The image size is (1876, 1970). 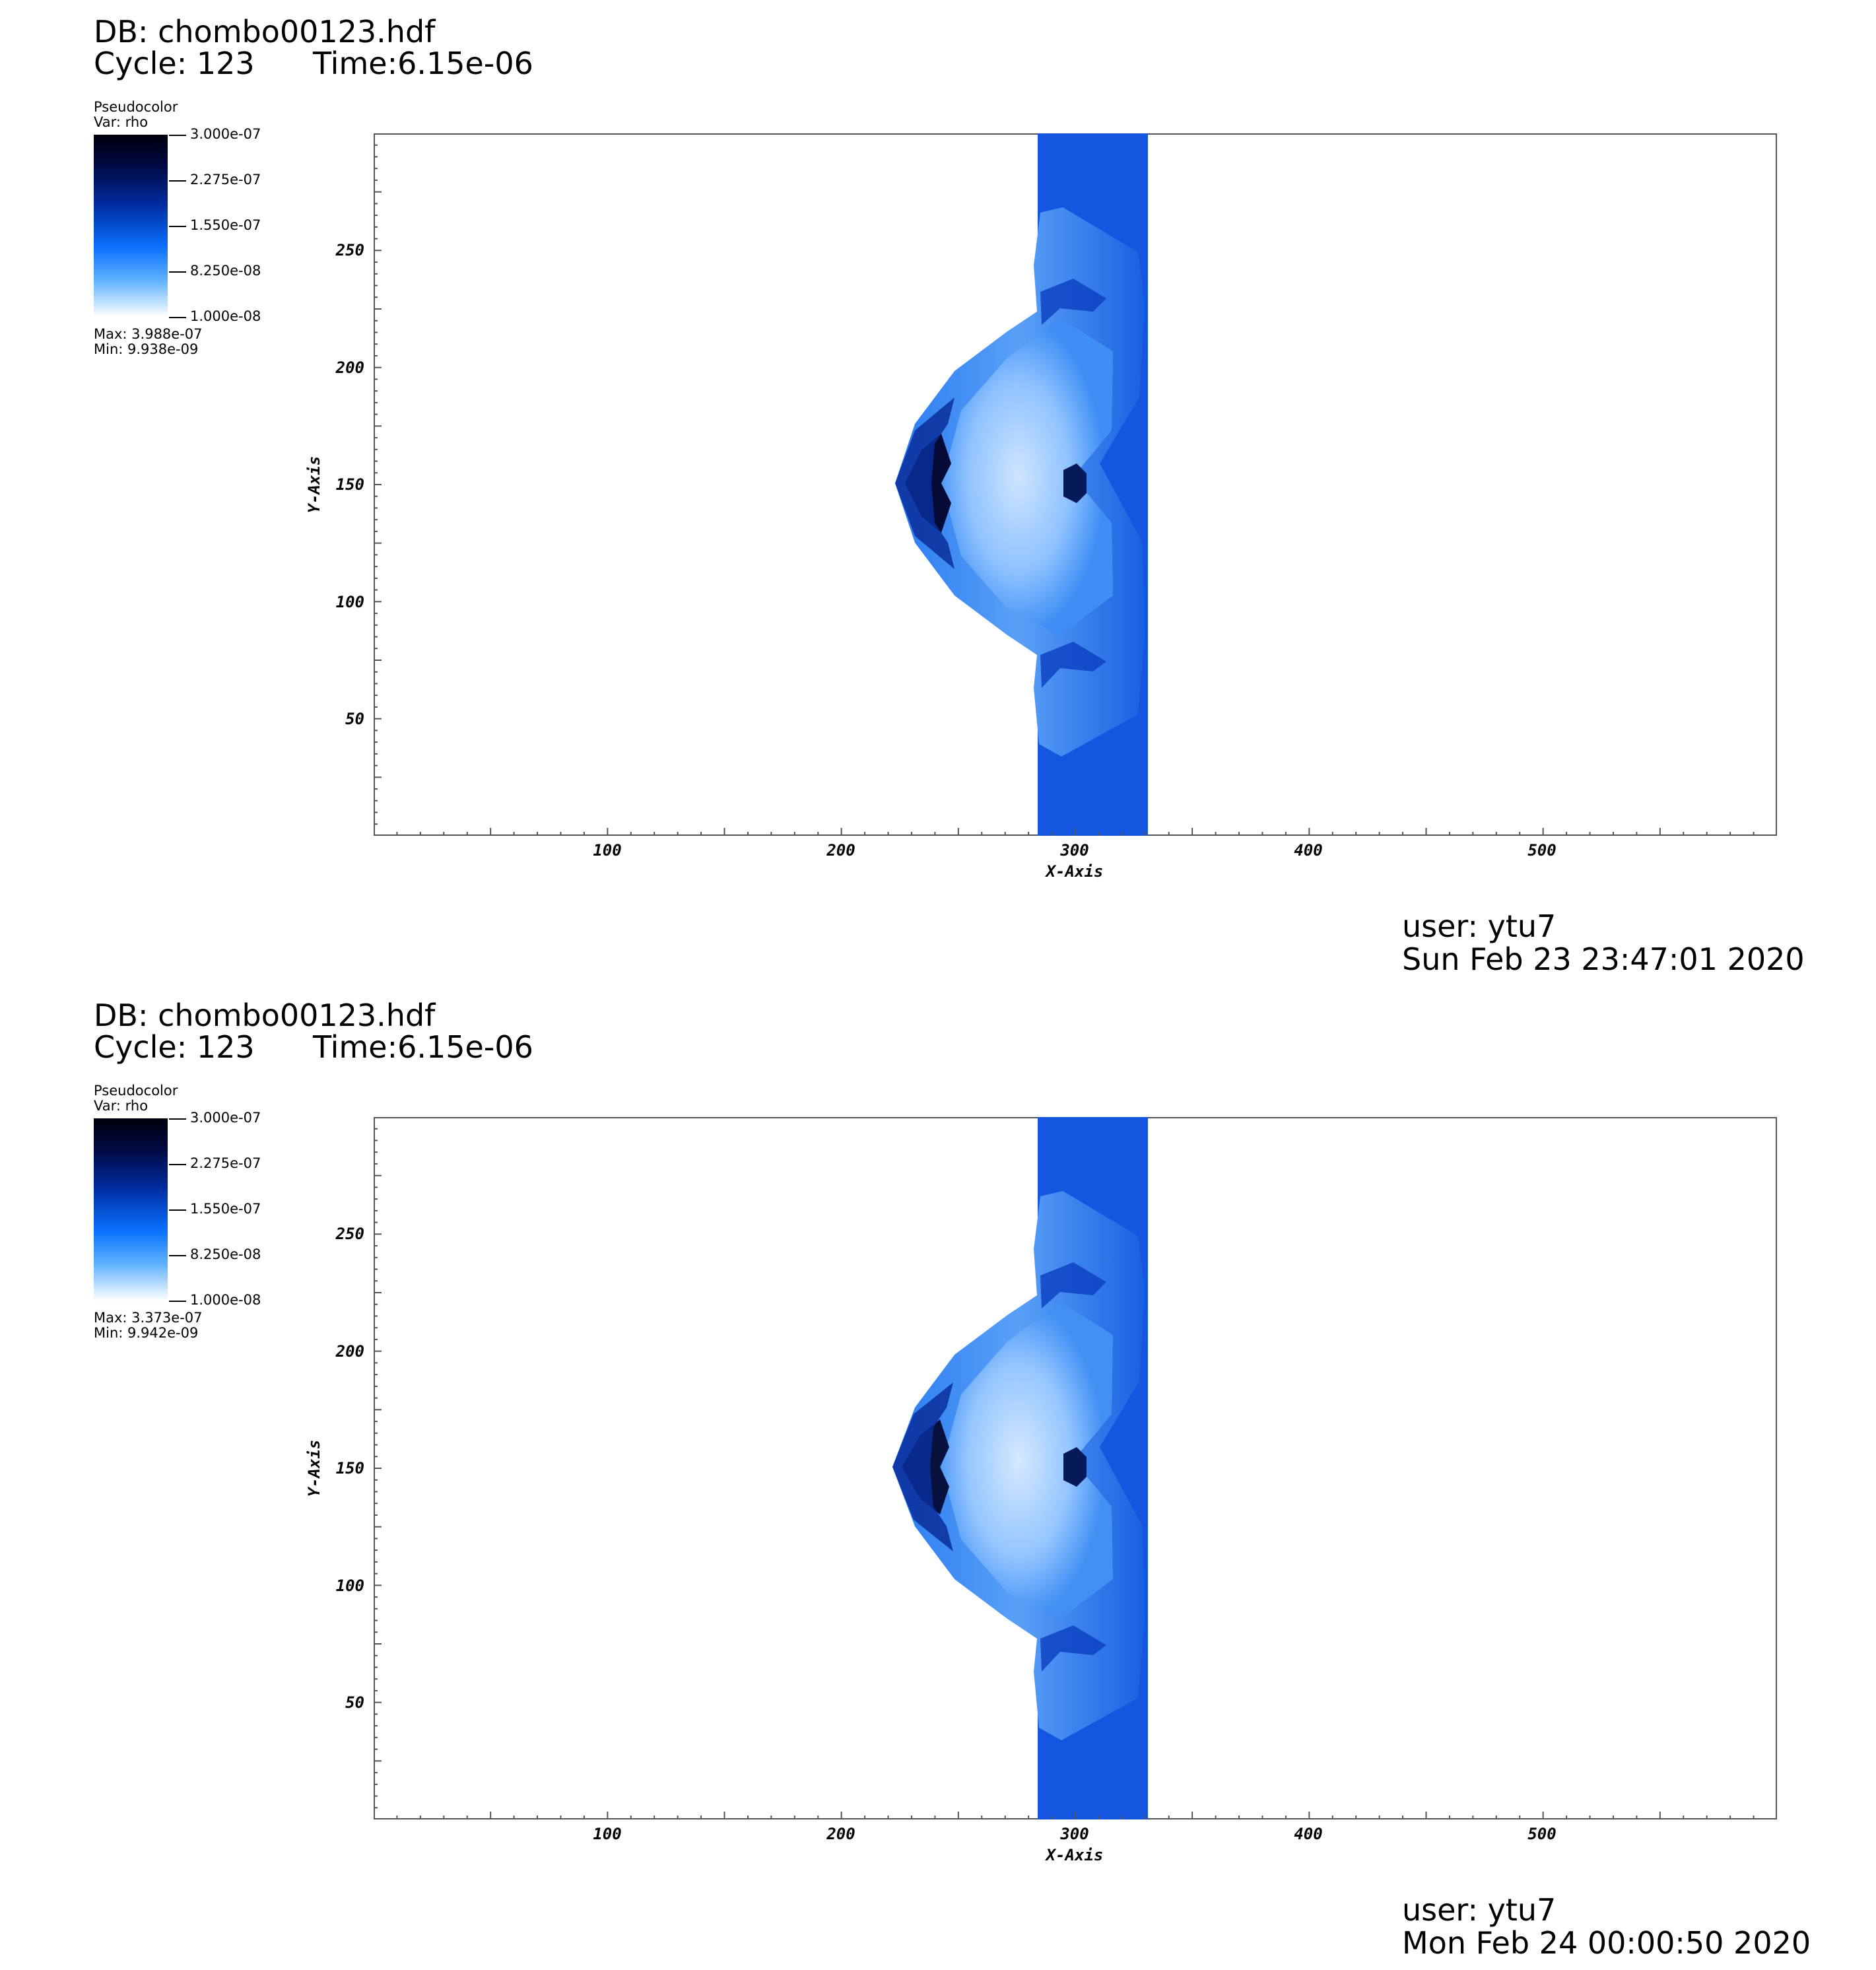 What do you see at coordinates (146, 349) in the screenshot?
I see `min-label: Min: 9.938e-09` at bounding box center [146, 349].